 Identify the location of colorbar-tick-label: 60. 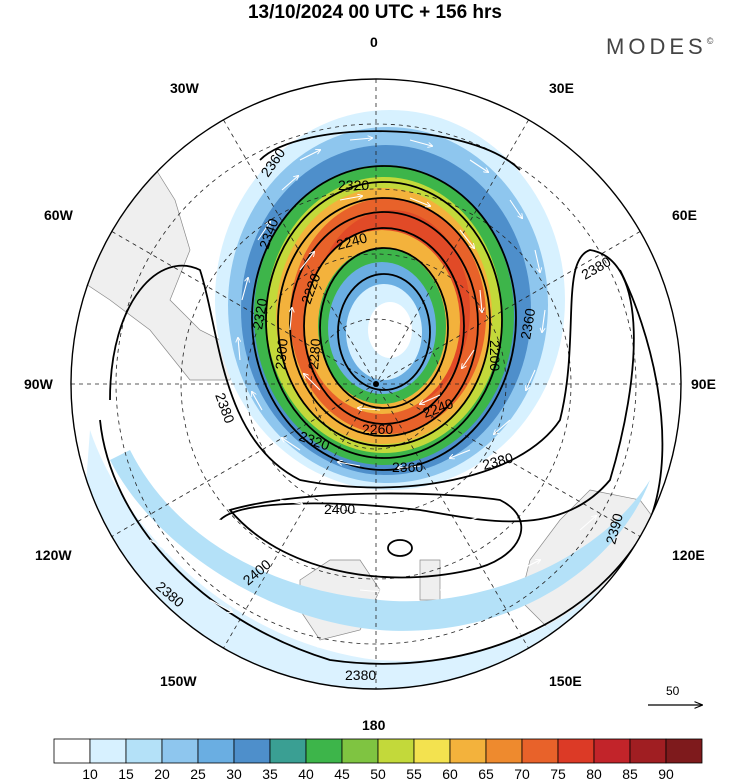
(450, 774).